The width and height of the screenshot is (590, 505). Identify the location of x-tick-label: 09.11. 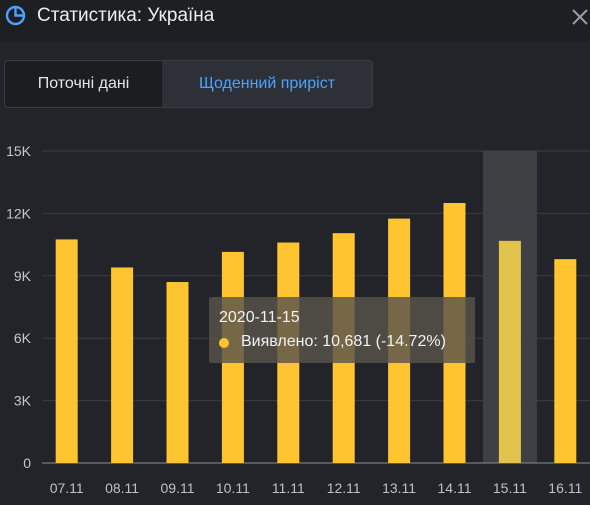
(178, 488).